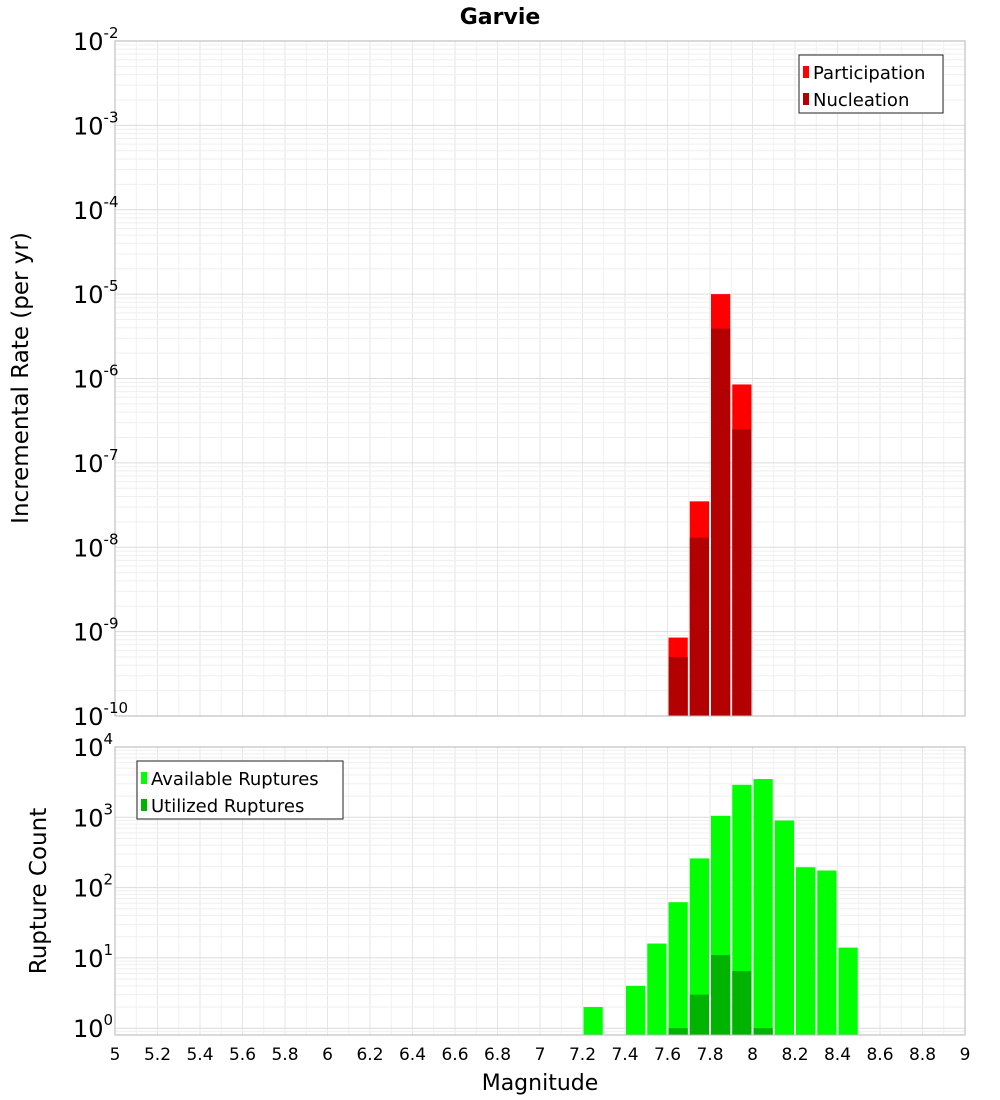  I want to click on legend-entry: Participation, so click(869, 73).